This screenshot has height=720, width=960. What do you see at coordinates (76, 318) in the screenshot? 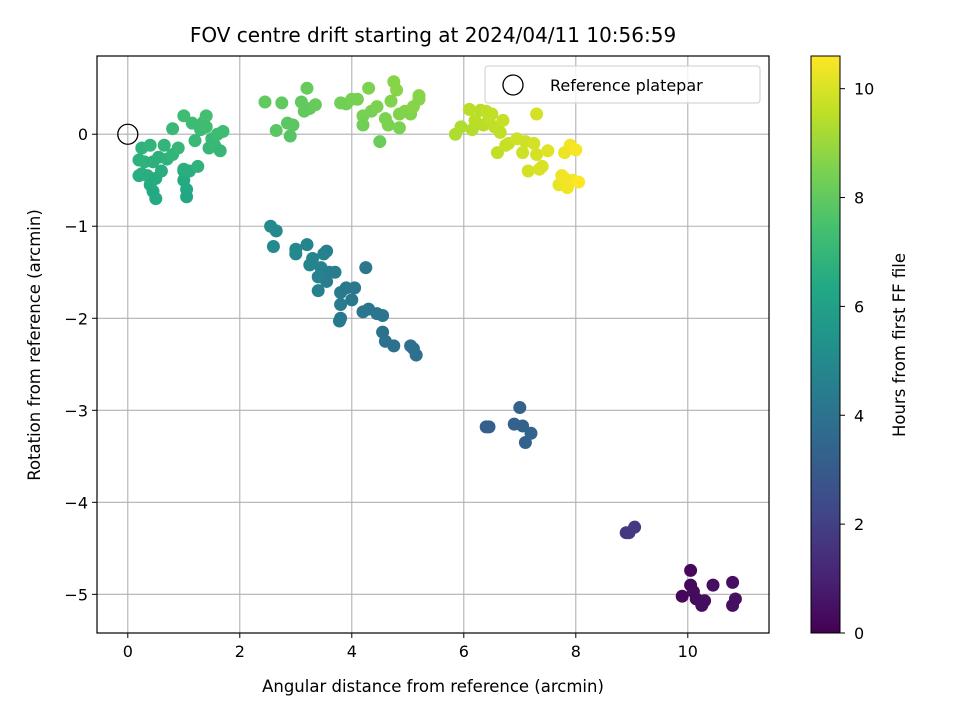
I see `y-tick-label: −2` at bounding box center [76, 318].